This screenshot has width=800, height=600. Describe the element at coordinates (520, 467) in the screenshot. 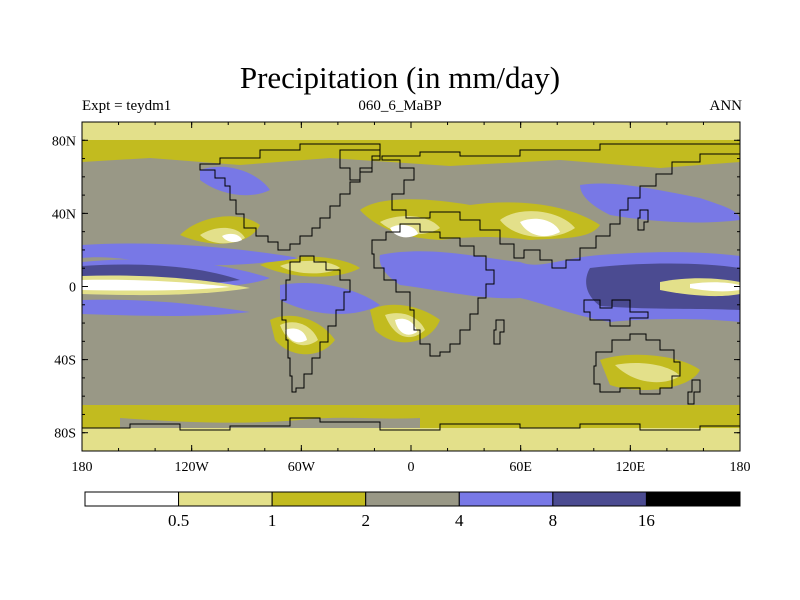

I see `lon-tick-label: 60E` at that location.